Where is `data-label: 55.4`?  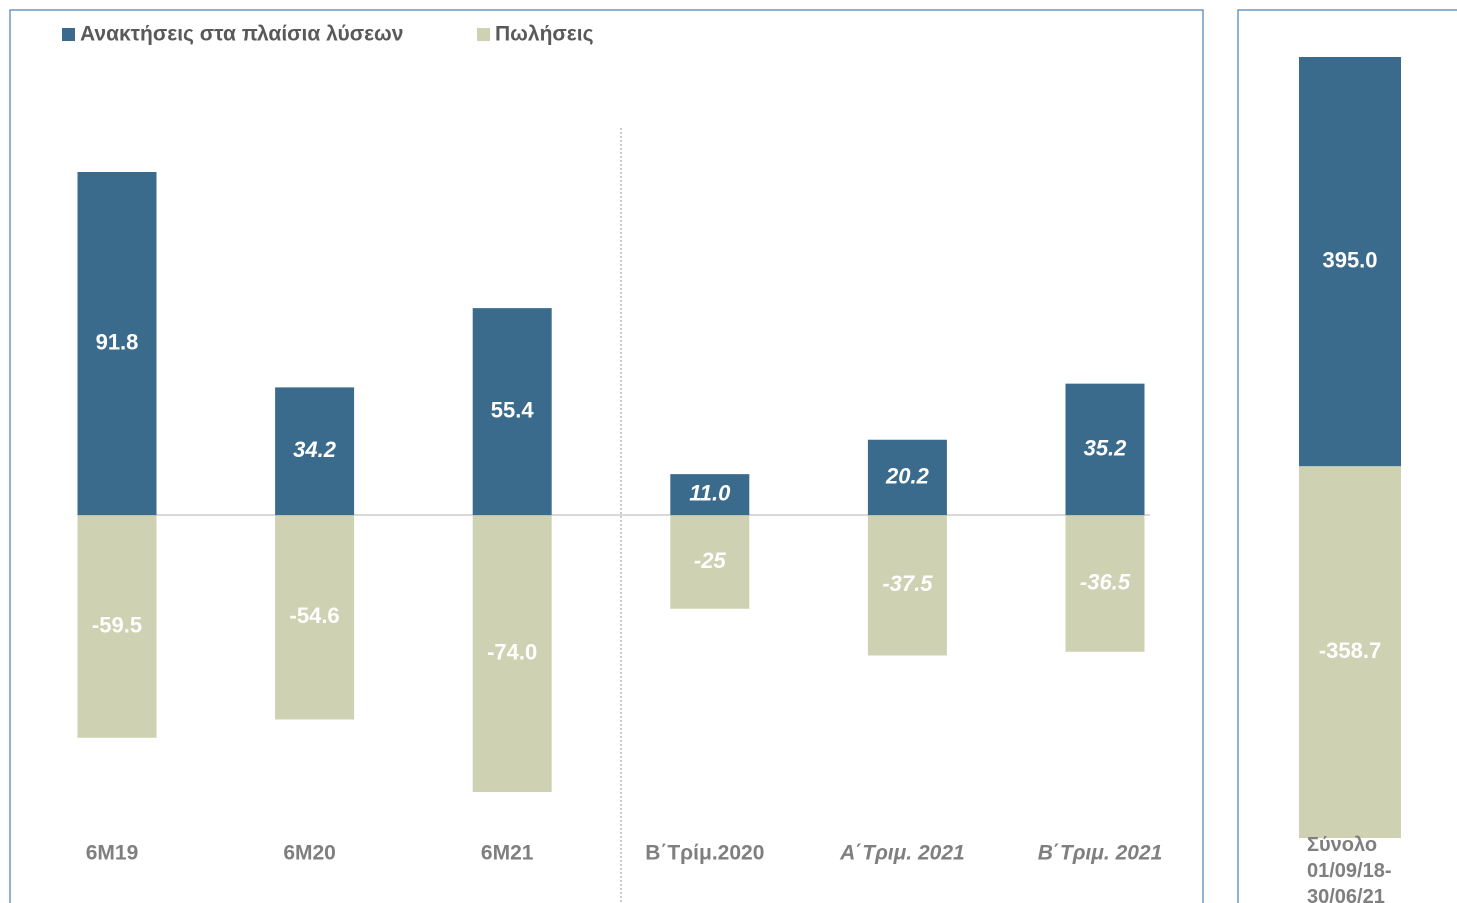
data-label: 55.4 is located at coordinates (513, 410).